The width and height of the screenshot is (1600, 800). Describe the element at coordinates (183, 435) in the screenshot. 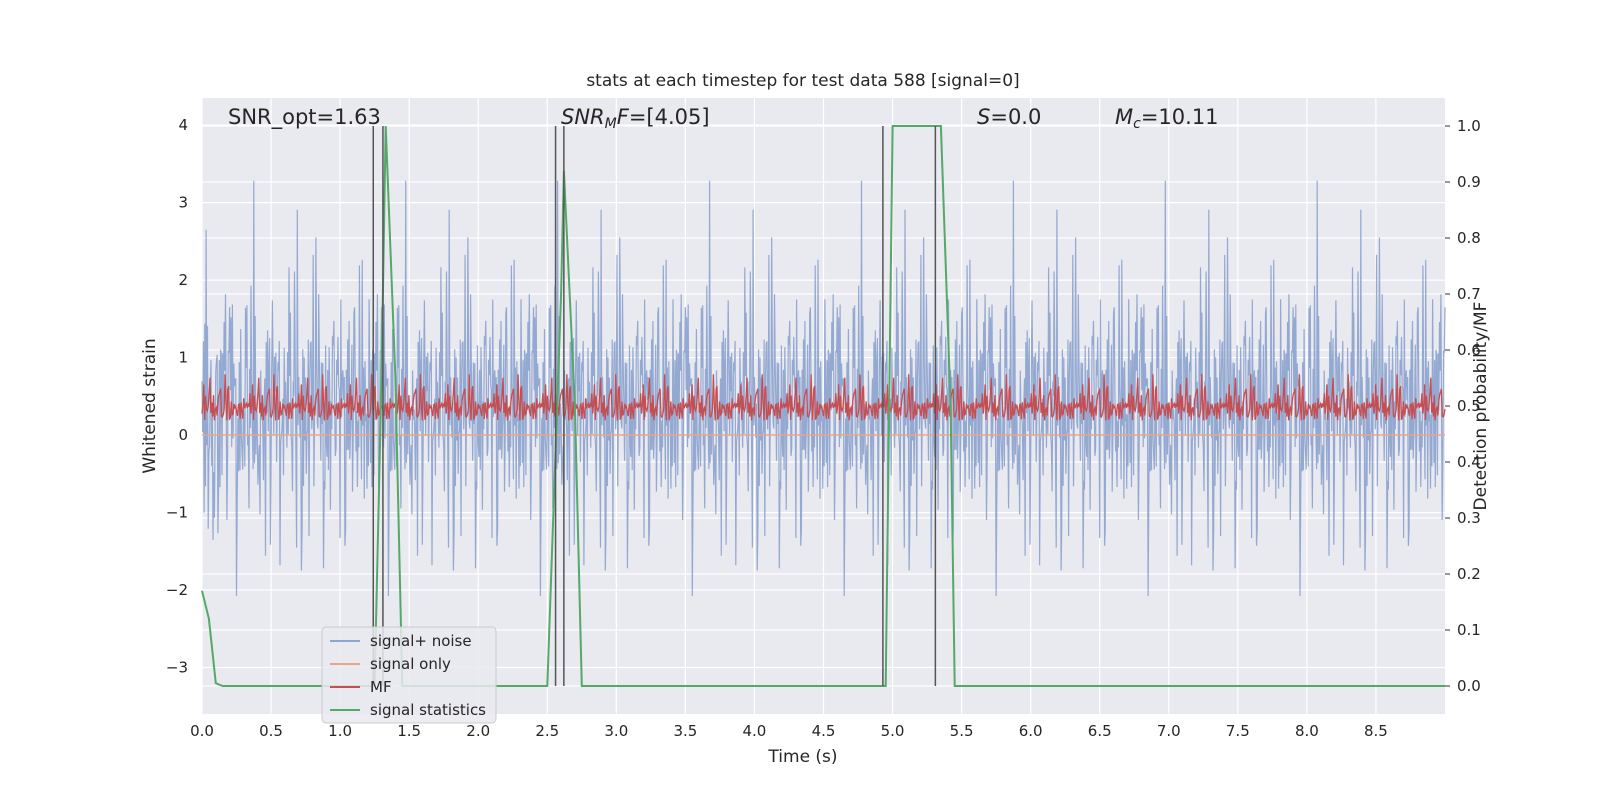

I see `y-tick-label-left: 0` at that location.